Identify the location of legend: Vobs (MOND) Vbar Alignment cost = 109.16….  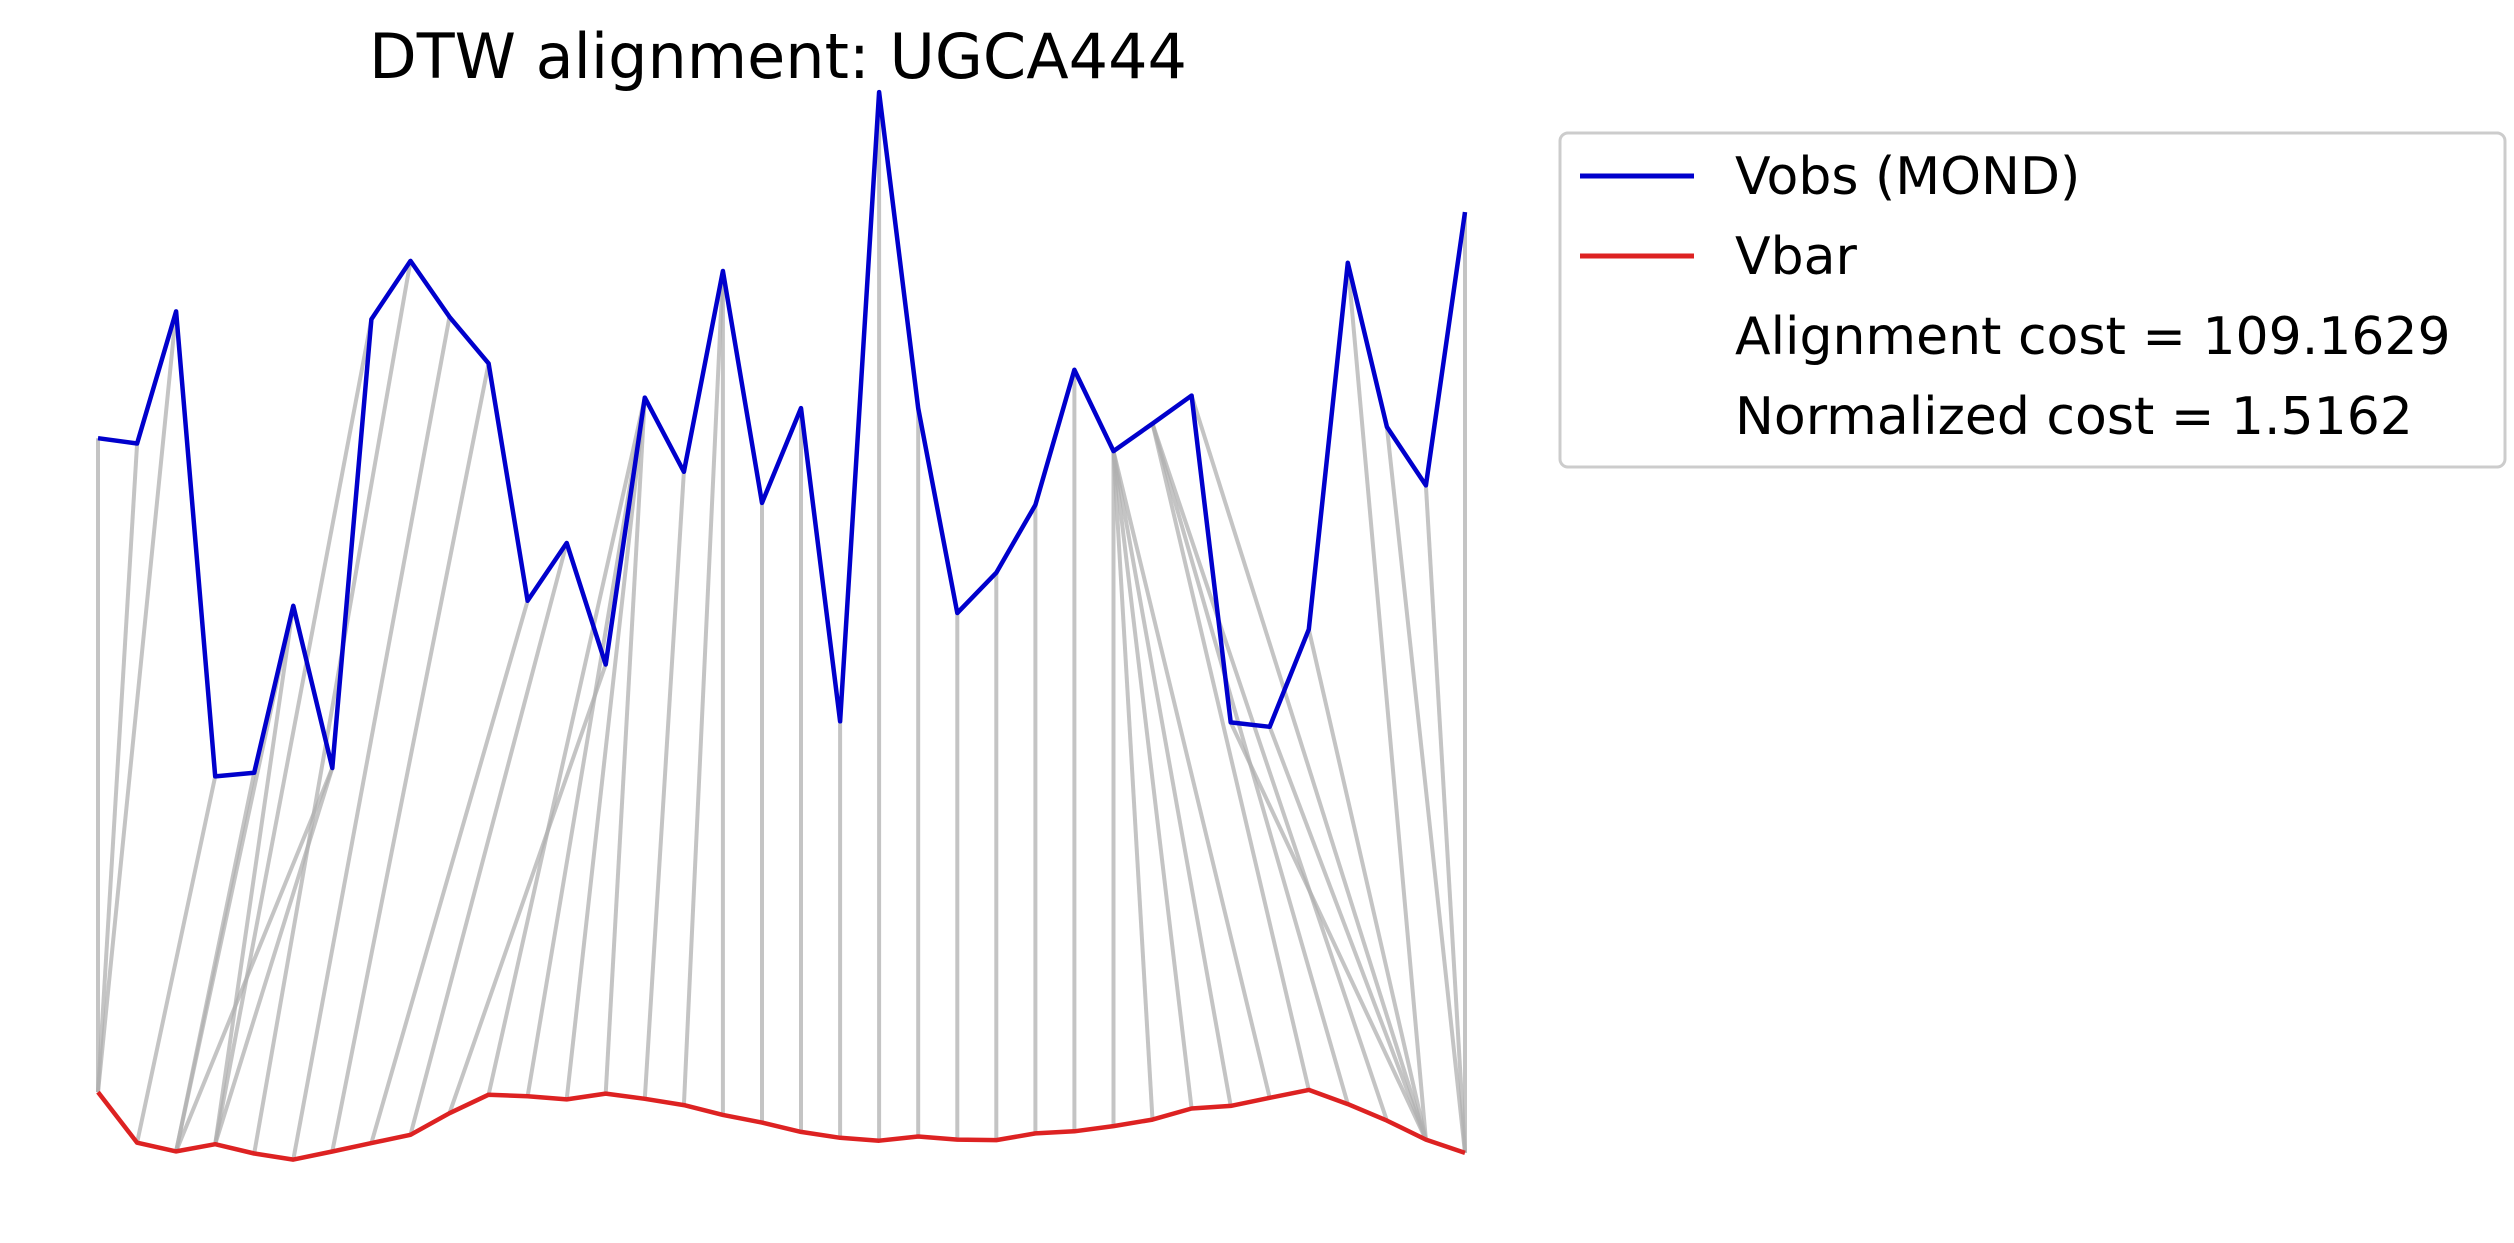
(2032, 300).